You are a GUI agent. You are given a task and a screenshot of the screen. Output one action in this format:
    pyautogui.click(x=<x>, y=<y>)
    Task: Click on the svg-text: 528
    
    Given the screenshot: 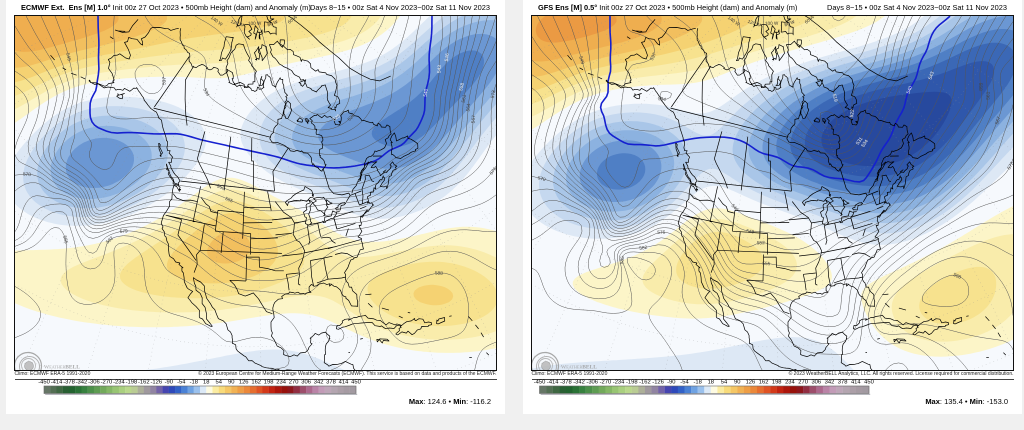 What is the action you would take?
    pyautogui.click(x=352, y=117)
    